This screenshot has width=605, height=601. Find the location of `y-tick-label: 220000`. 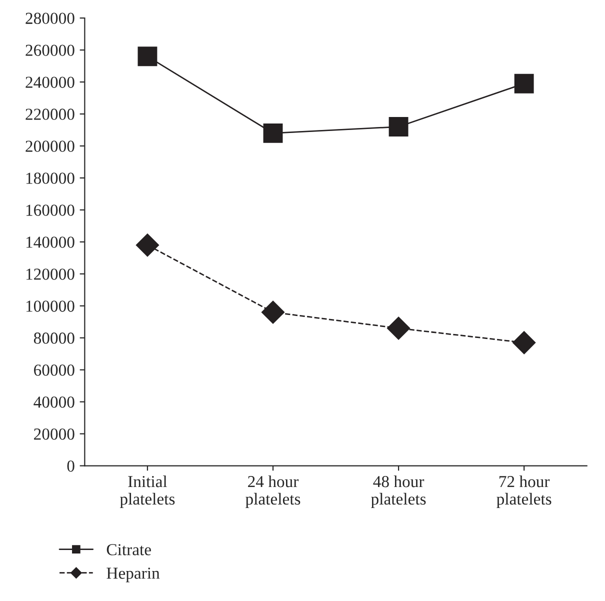

y-tick-label: 220000 is located at coordinates (50, 114).